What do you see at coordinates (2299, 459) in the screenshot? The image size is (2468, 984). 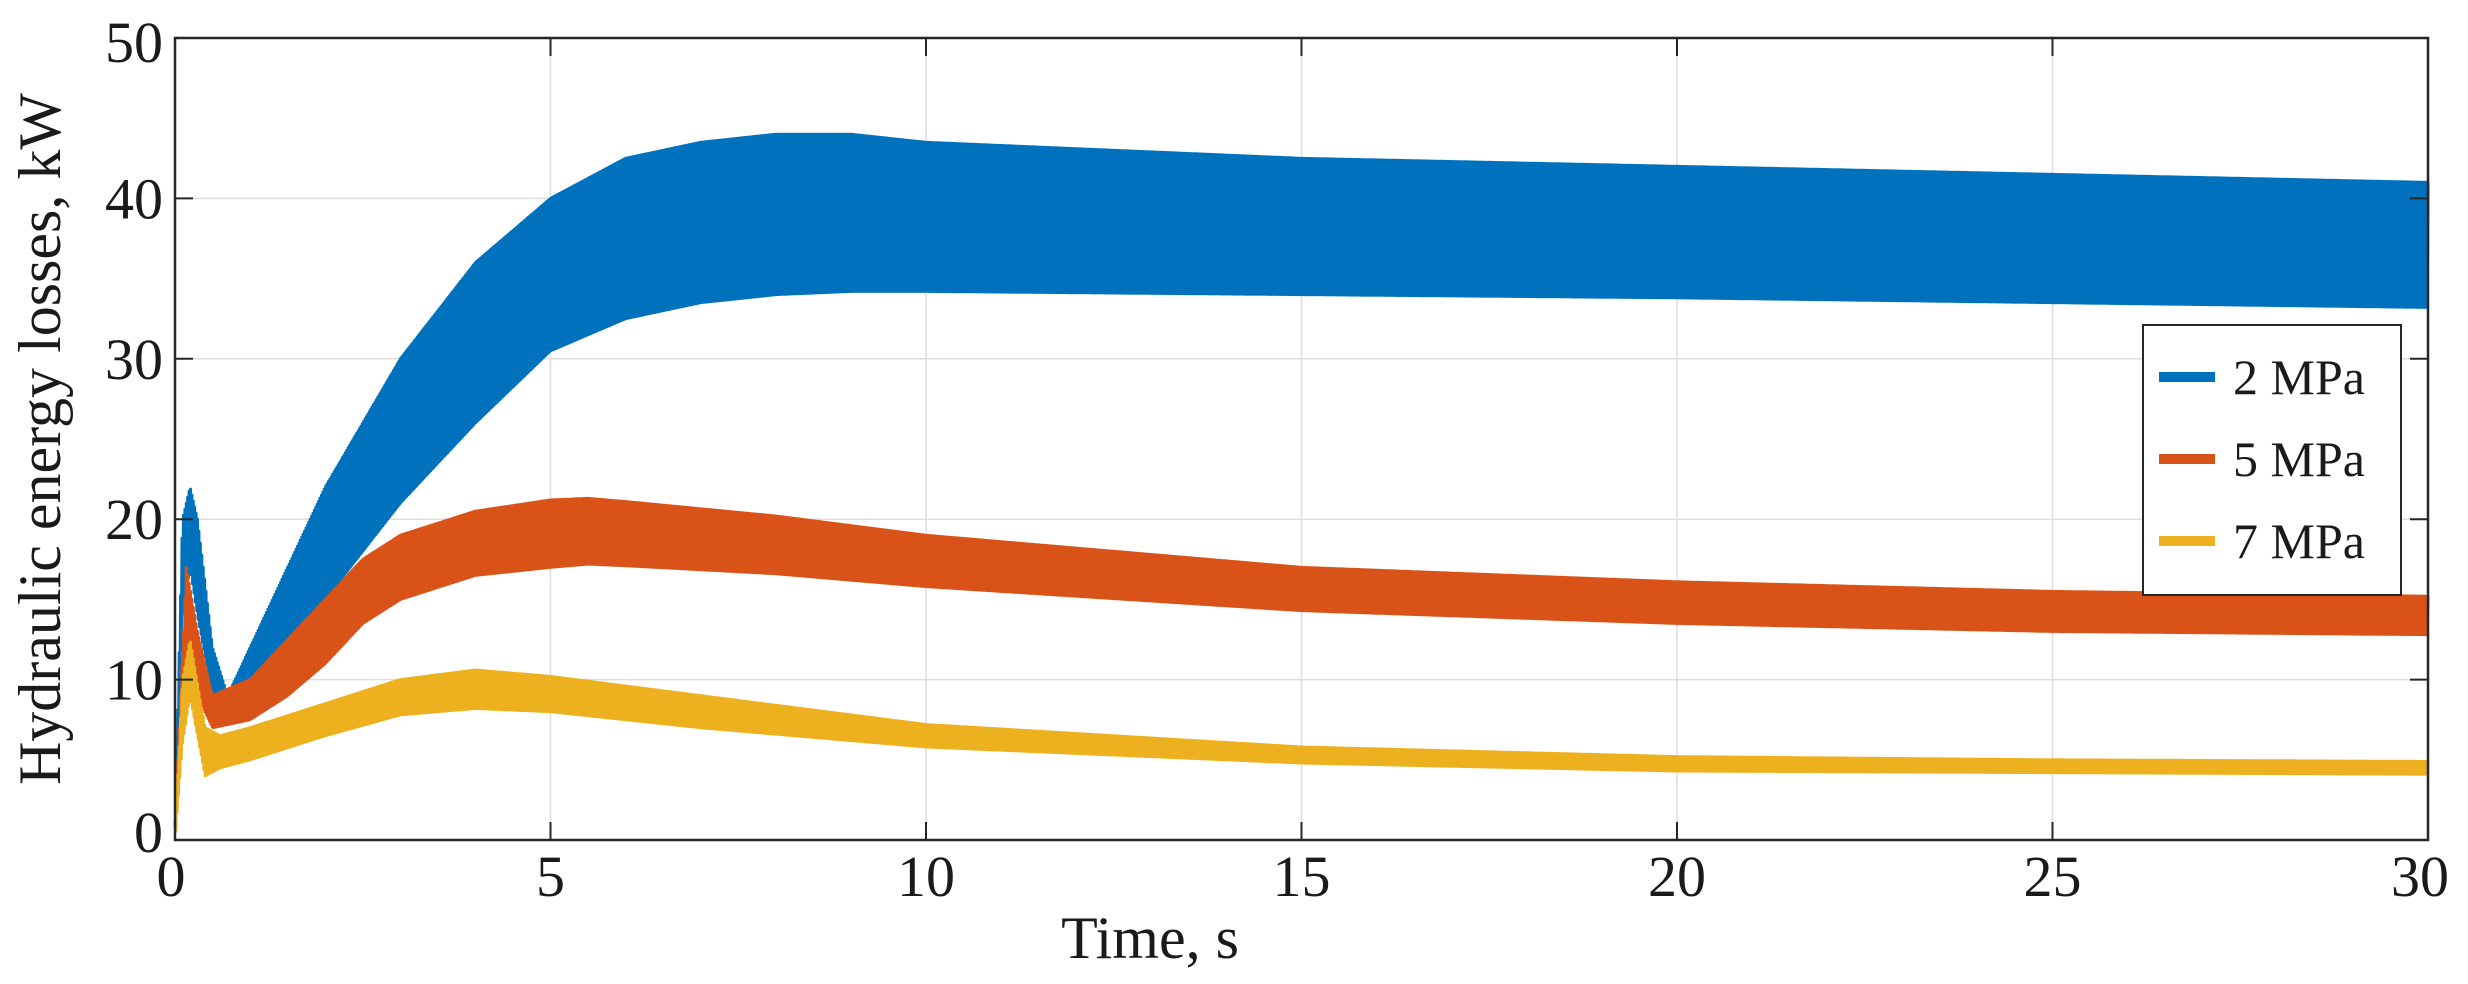 I see `legend-label-5-mpa: 5 MPa` at bounding box center [2299, 459].